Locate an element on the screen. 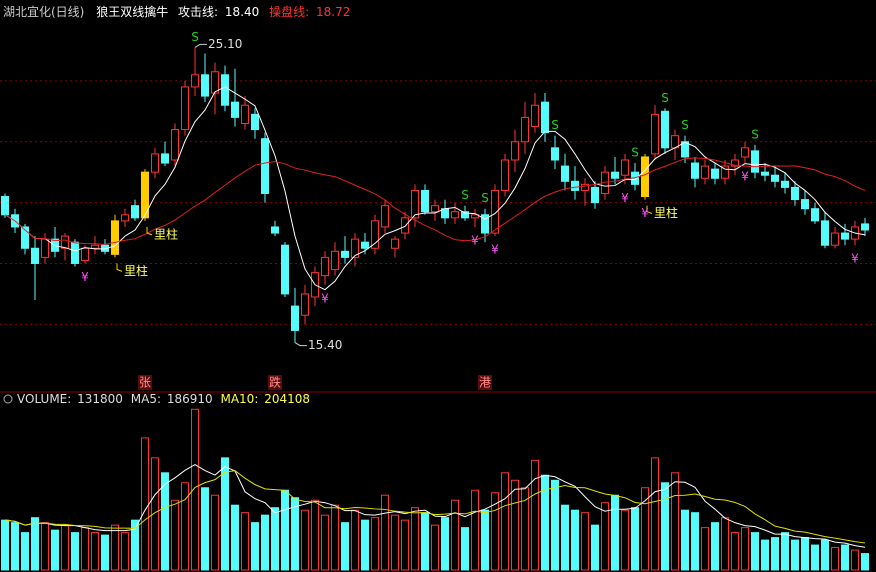 Image resolution: width=876 pixels, height=572 pixels. marker-label: 张 is located at coordinates (145, 383).